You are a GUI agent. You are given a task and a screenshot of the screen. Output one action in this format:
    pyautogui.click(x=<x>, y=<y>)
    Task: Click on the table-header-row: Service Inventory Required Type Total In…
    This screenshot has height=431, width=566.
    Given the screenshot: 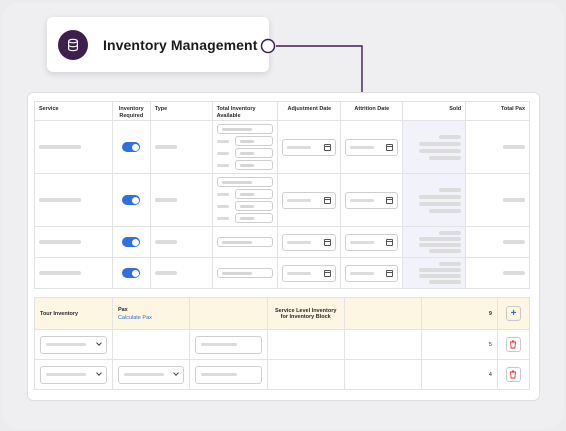 What is the action you would take?
    pyautogui.click(x=282, y=111)
    